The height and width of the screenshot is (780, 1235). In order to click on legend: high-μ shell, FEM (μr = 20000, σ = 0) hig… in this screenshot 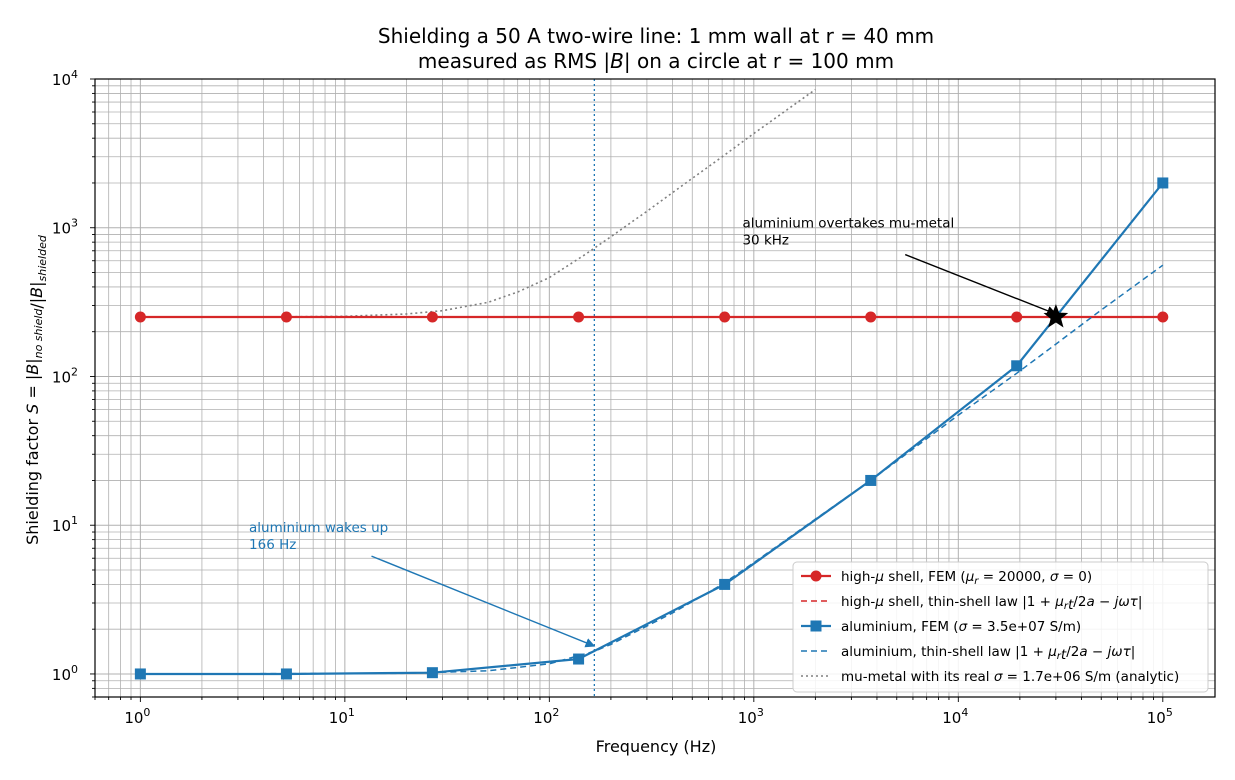, I will do `click(1000, 627)`.